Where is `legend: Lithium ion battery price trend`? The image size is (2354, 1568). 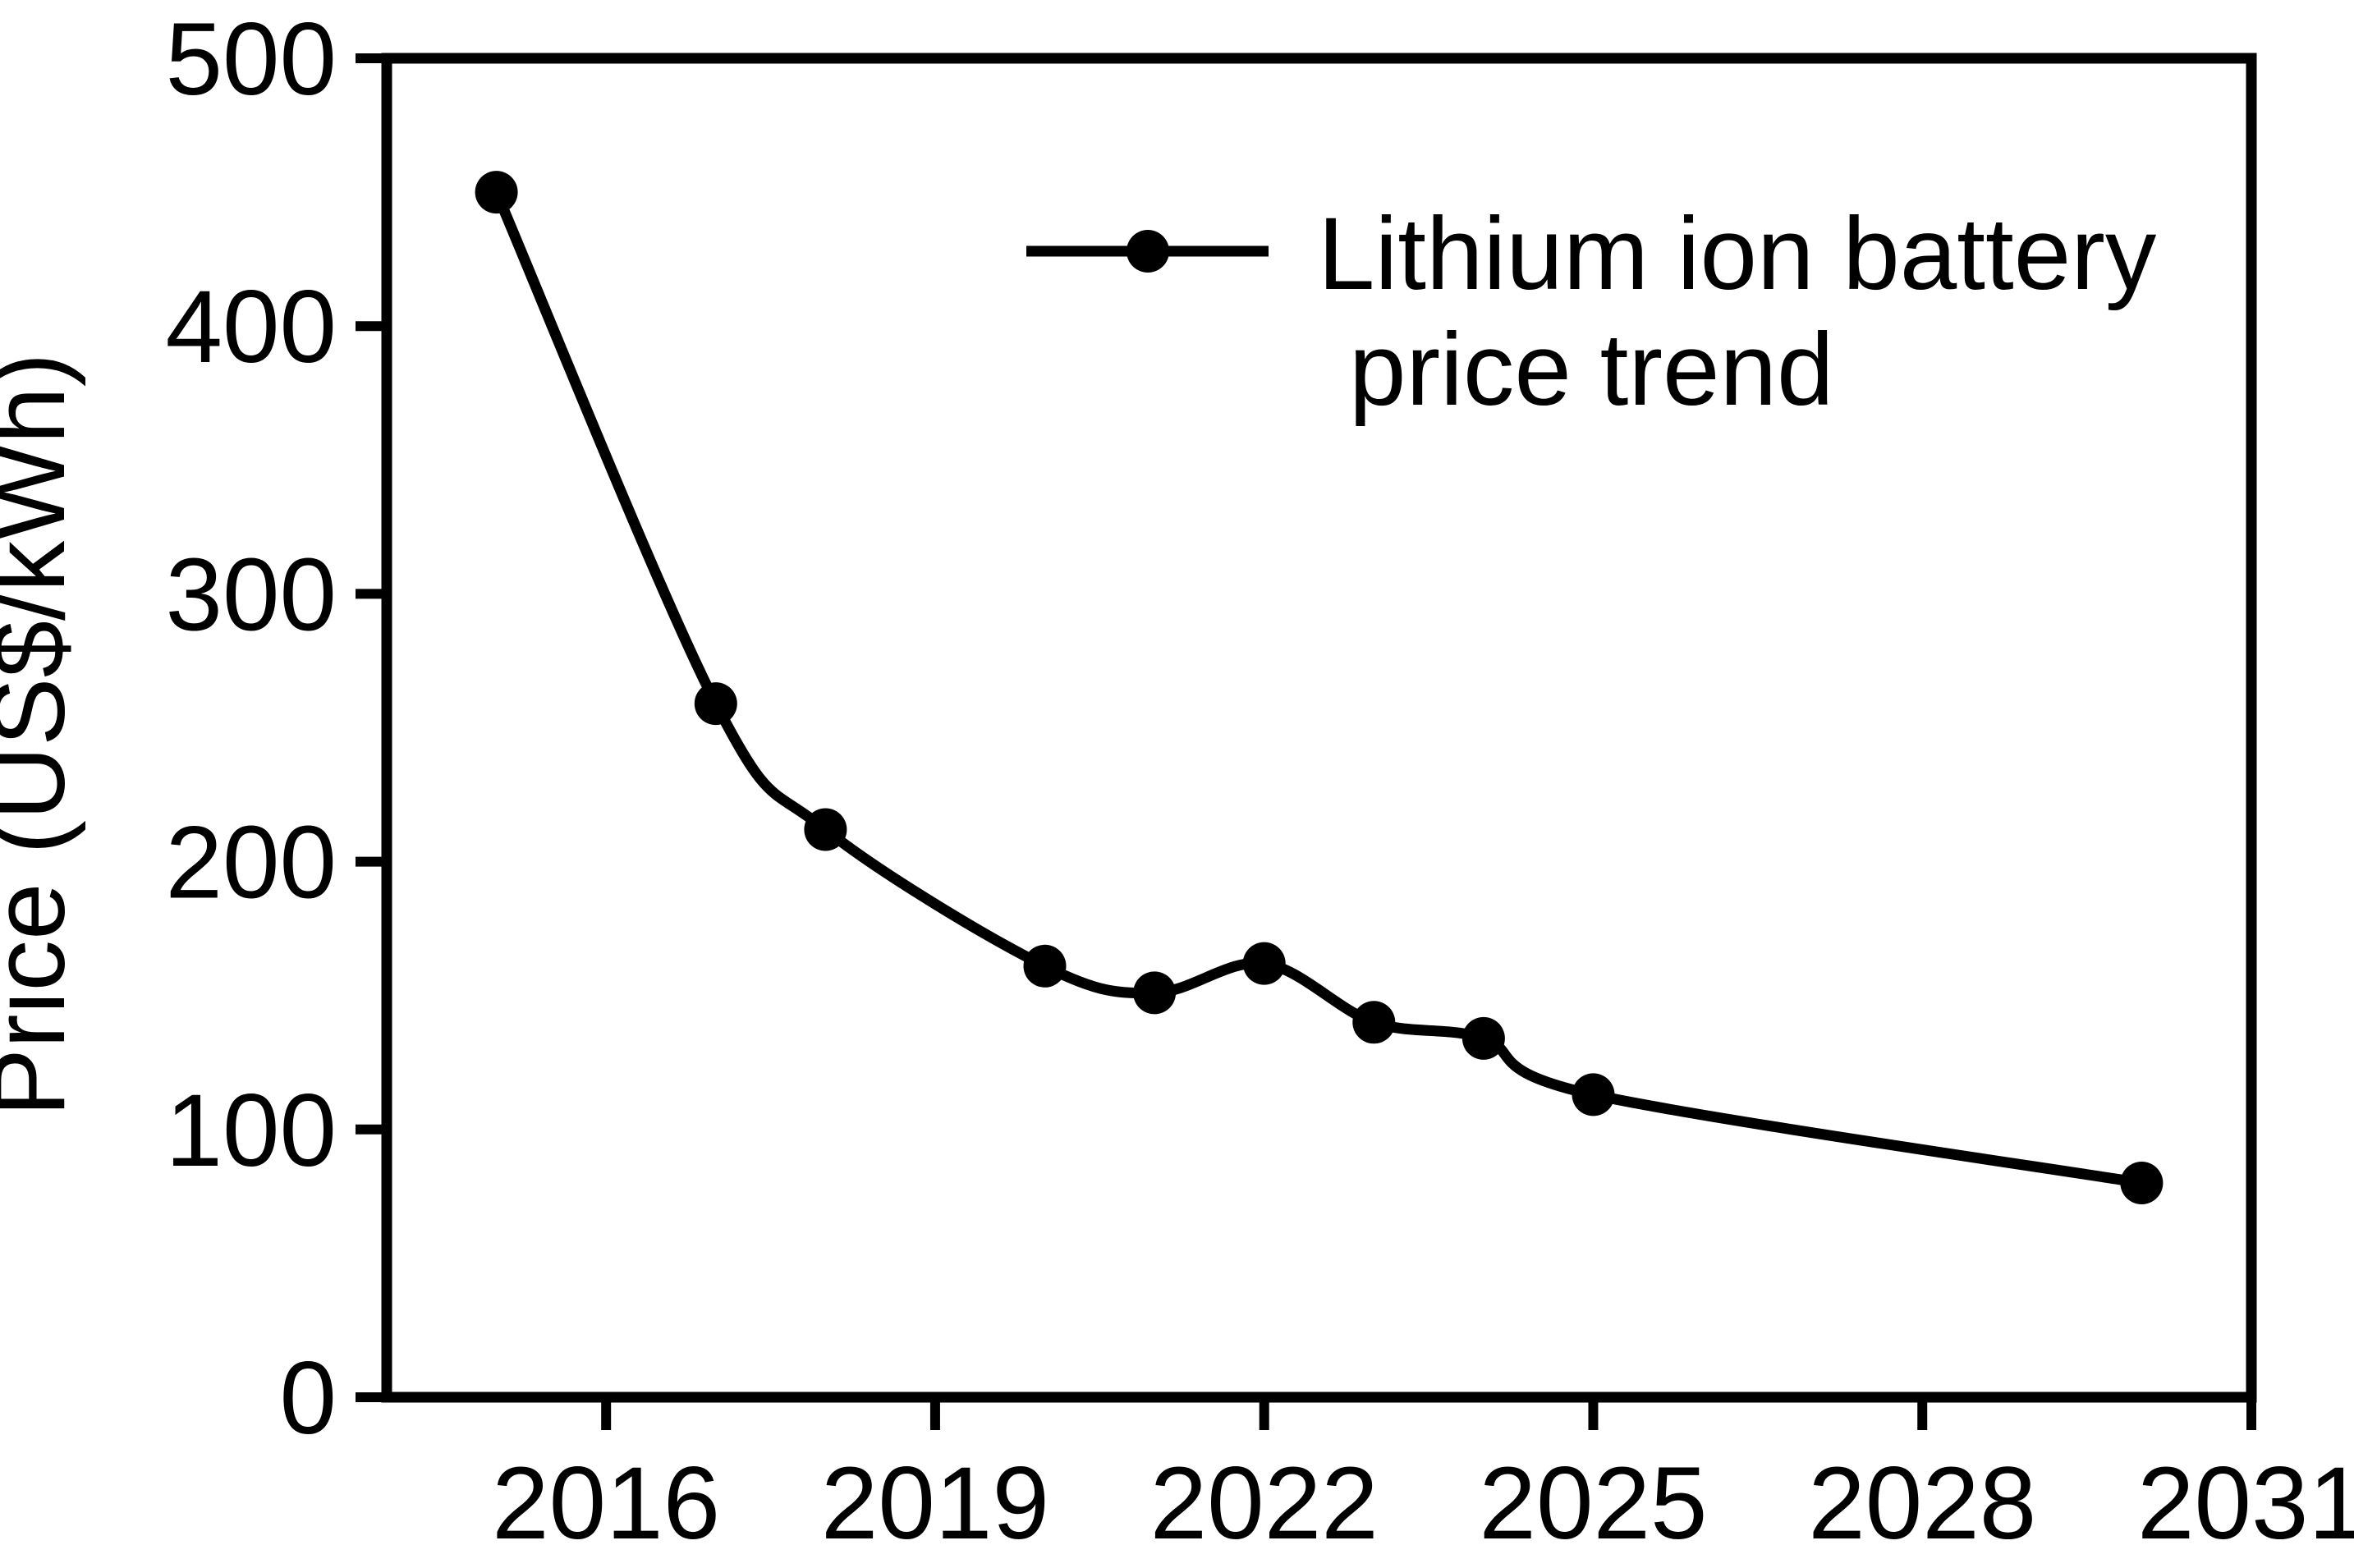
legend: Lithium ion battery price trend is located at coordinates (1591, 312).